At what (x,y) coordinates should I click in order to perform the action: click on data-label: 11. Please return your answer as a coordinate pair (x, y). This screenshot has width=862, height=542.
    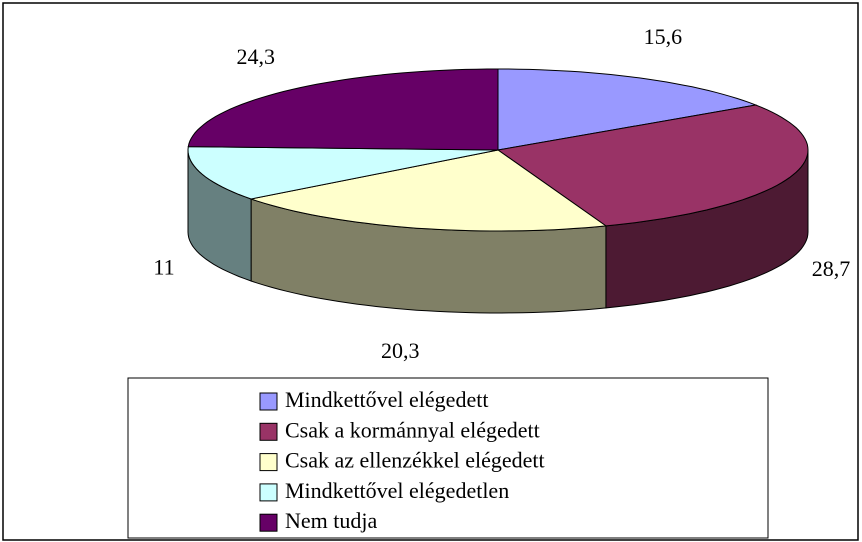
    Looking at the image, I should click on (163, 267).